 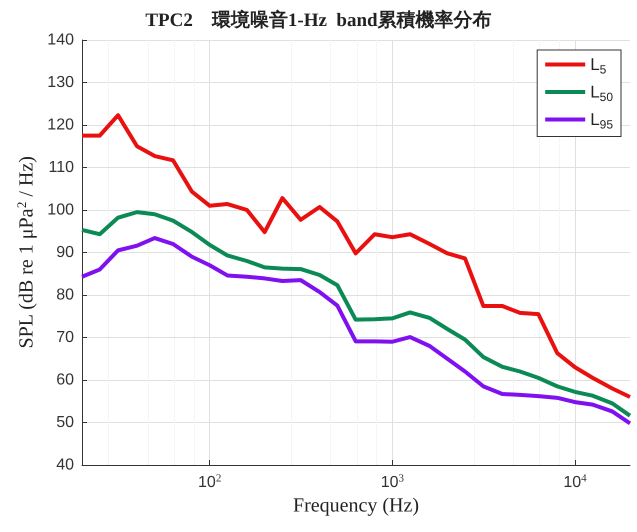 I want to click on y-tick-label: 130, so click(x=60, y=82).